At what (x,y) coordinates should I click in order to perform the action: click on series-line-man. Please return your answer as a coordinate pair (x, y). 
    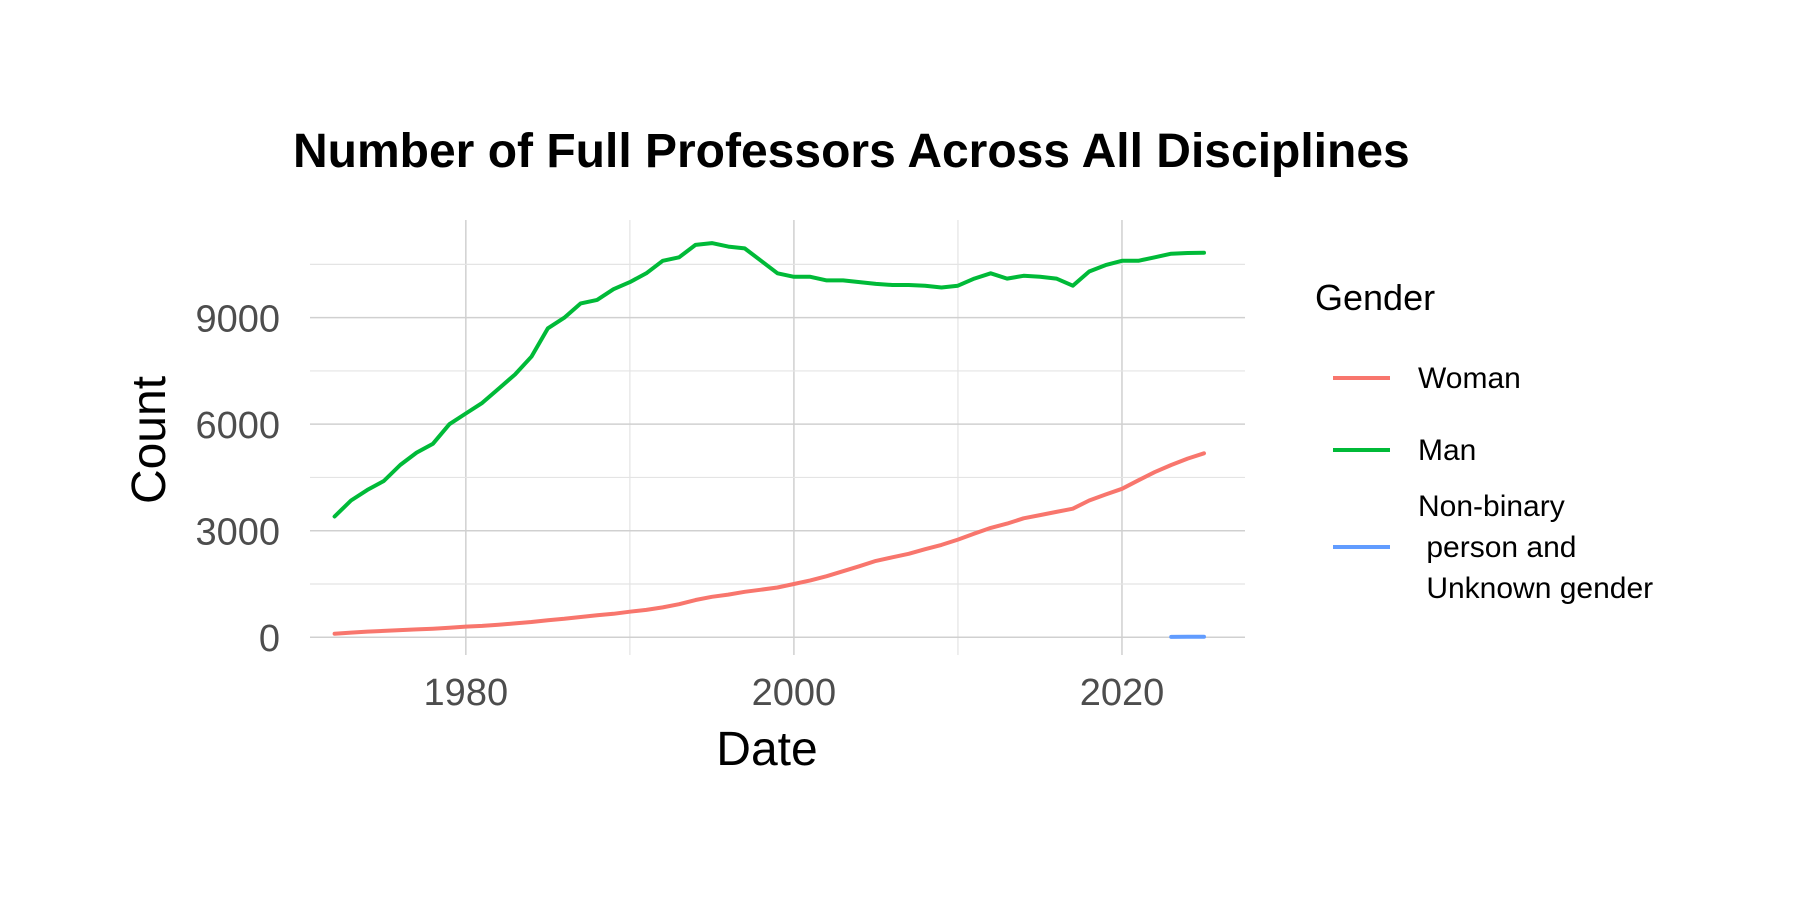
    Looking at the image, I should click on (769, 380).